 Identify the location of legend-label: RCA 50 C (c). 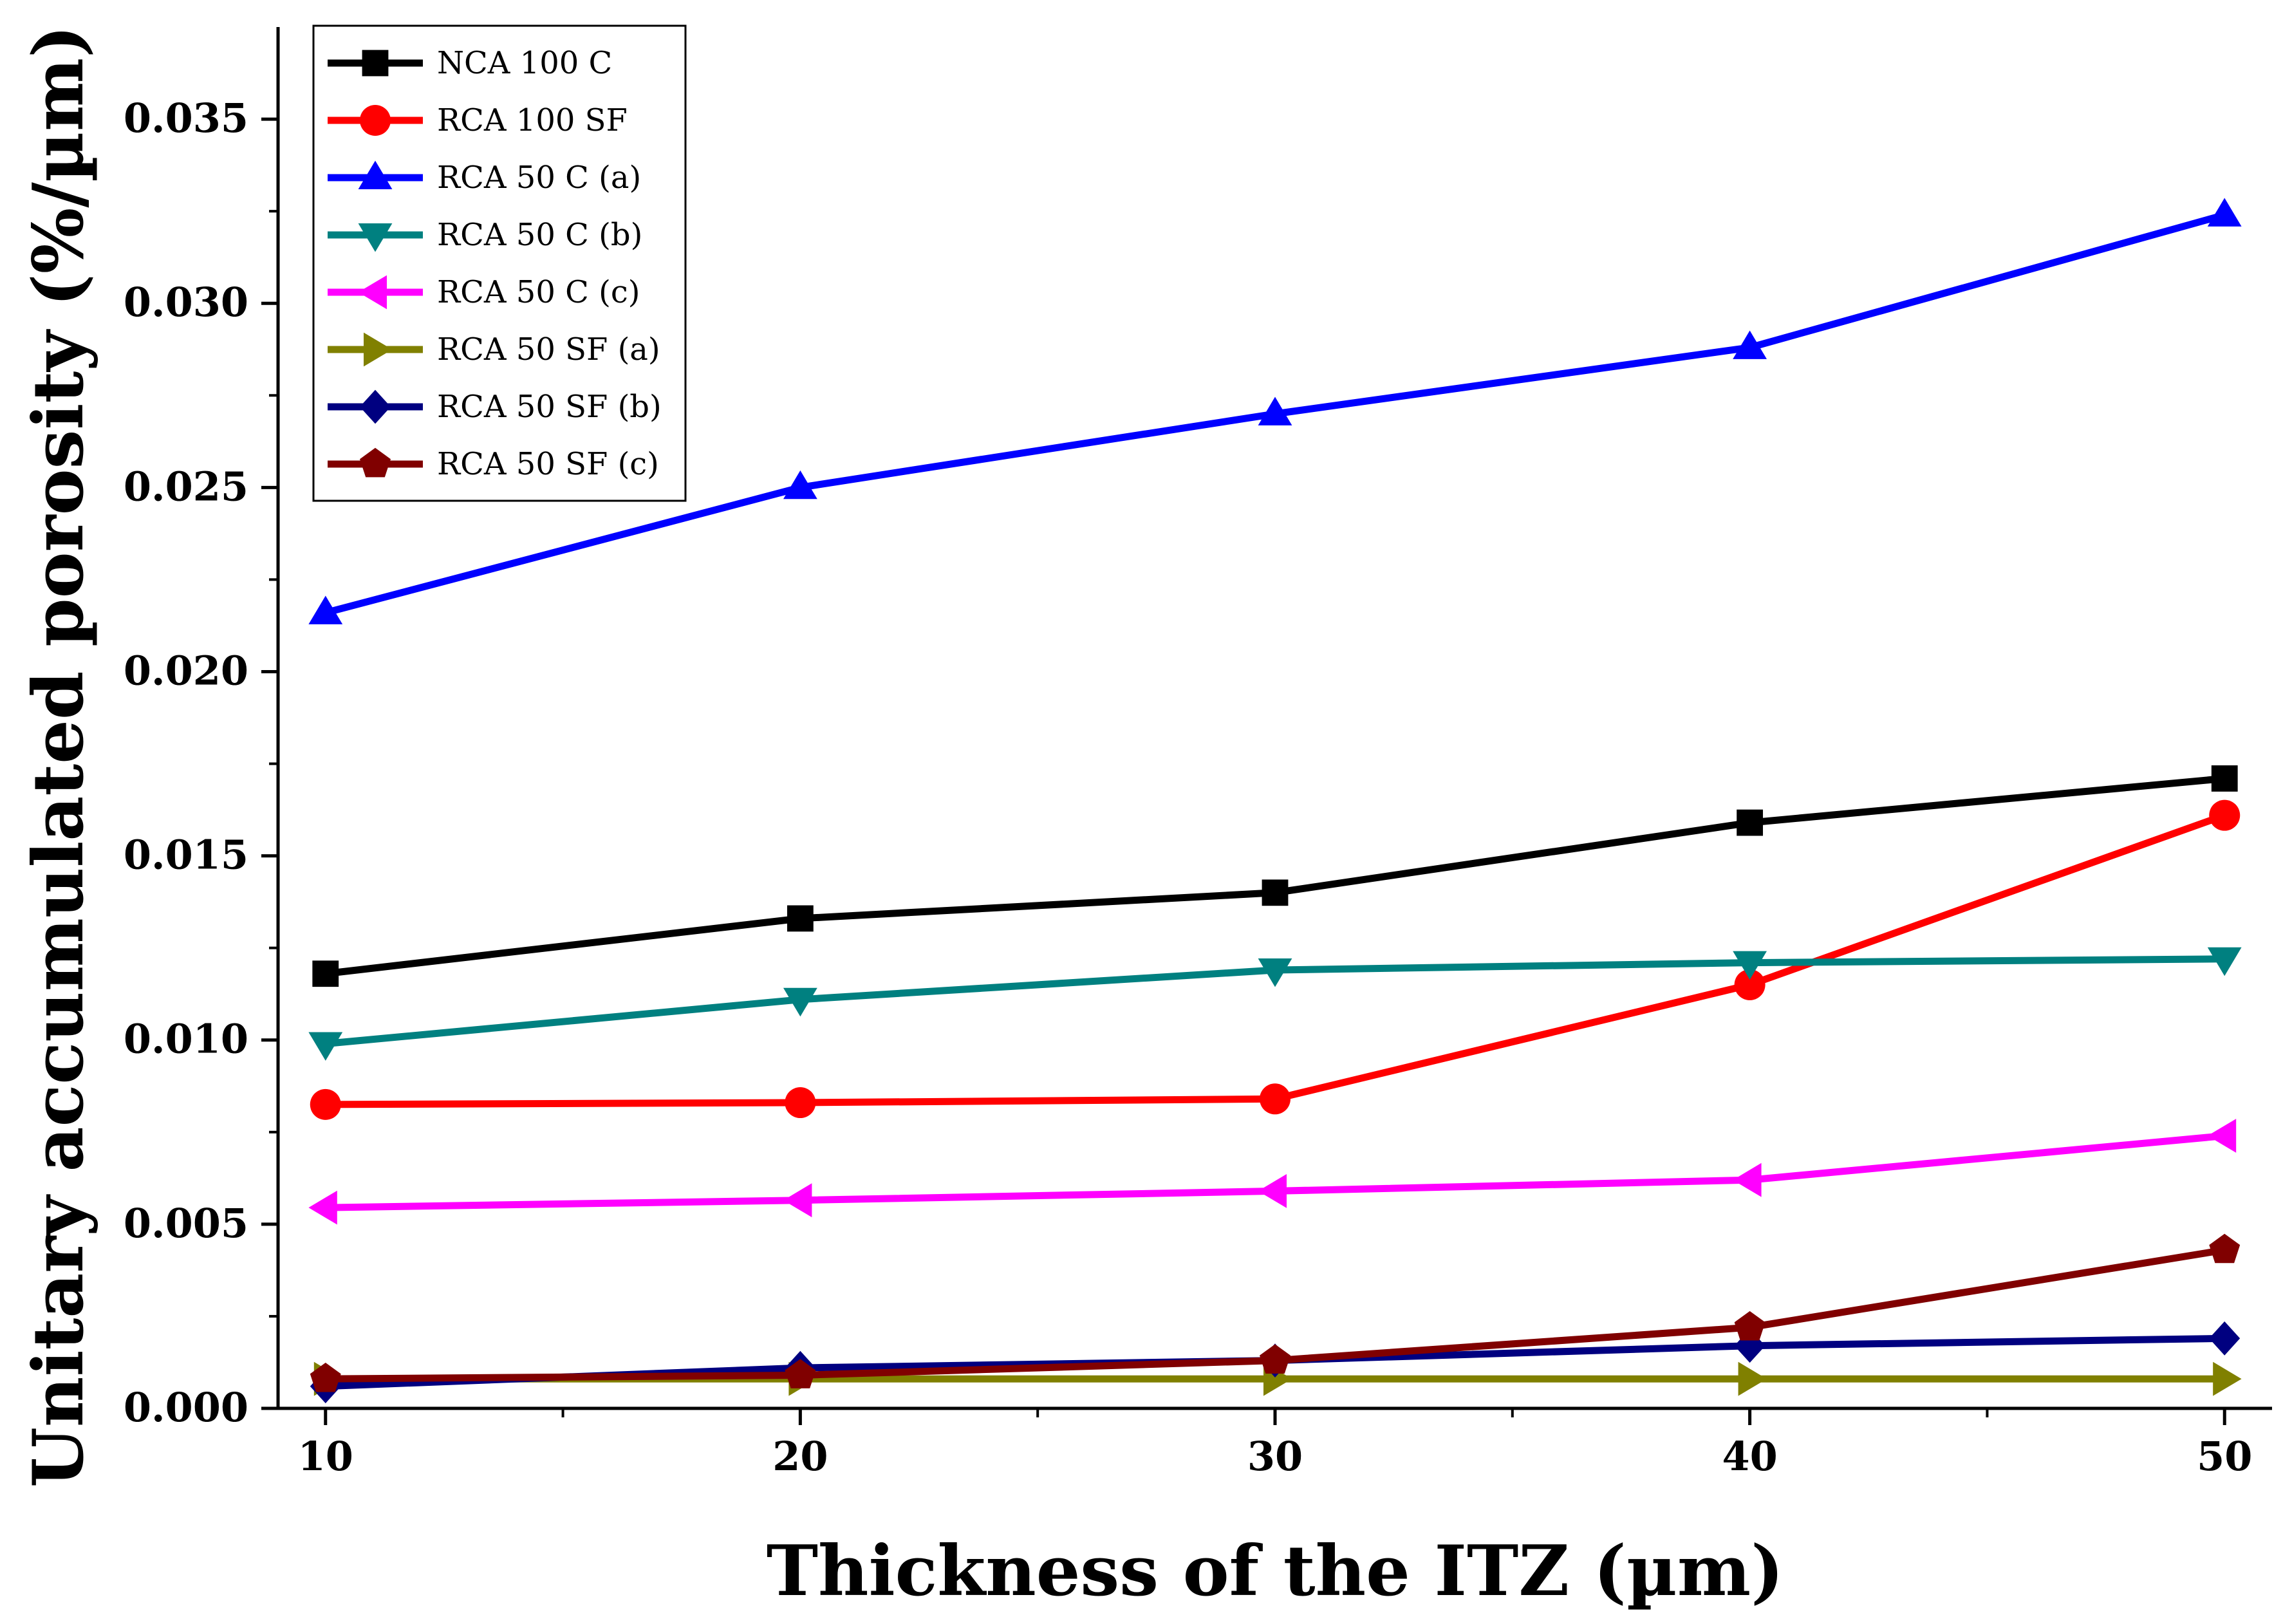
(538, 292).